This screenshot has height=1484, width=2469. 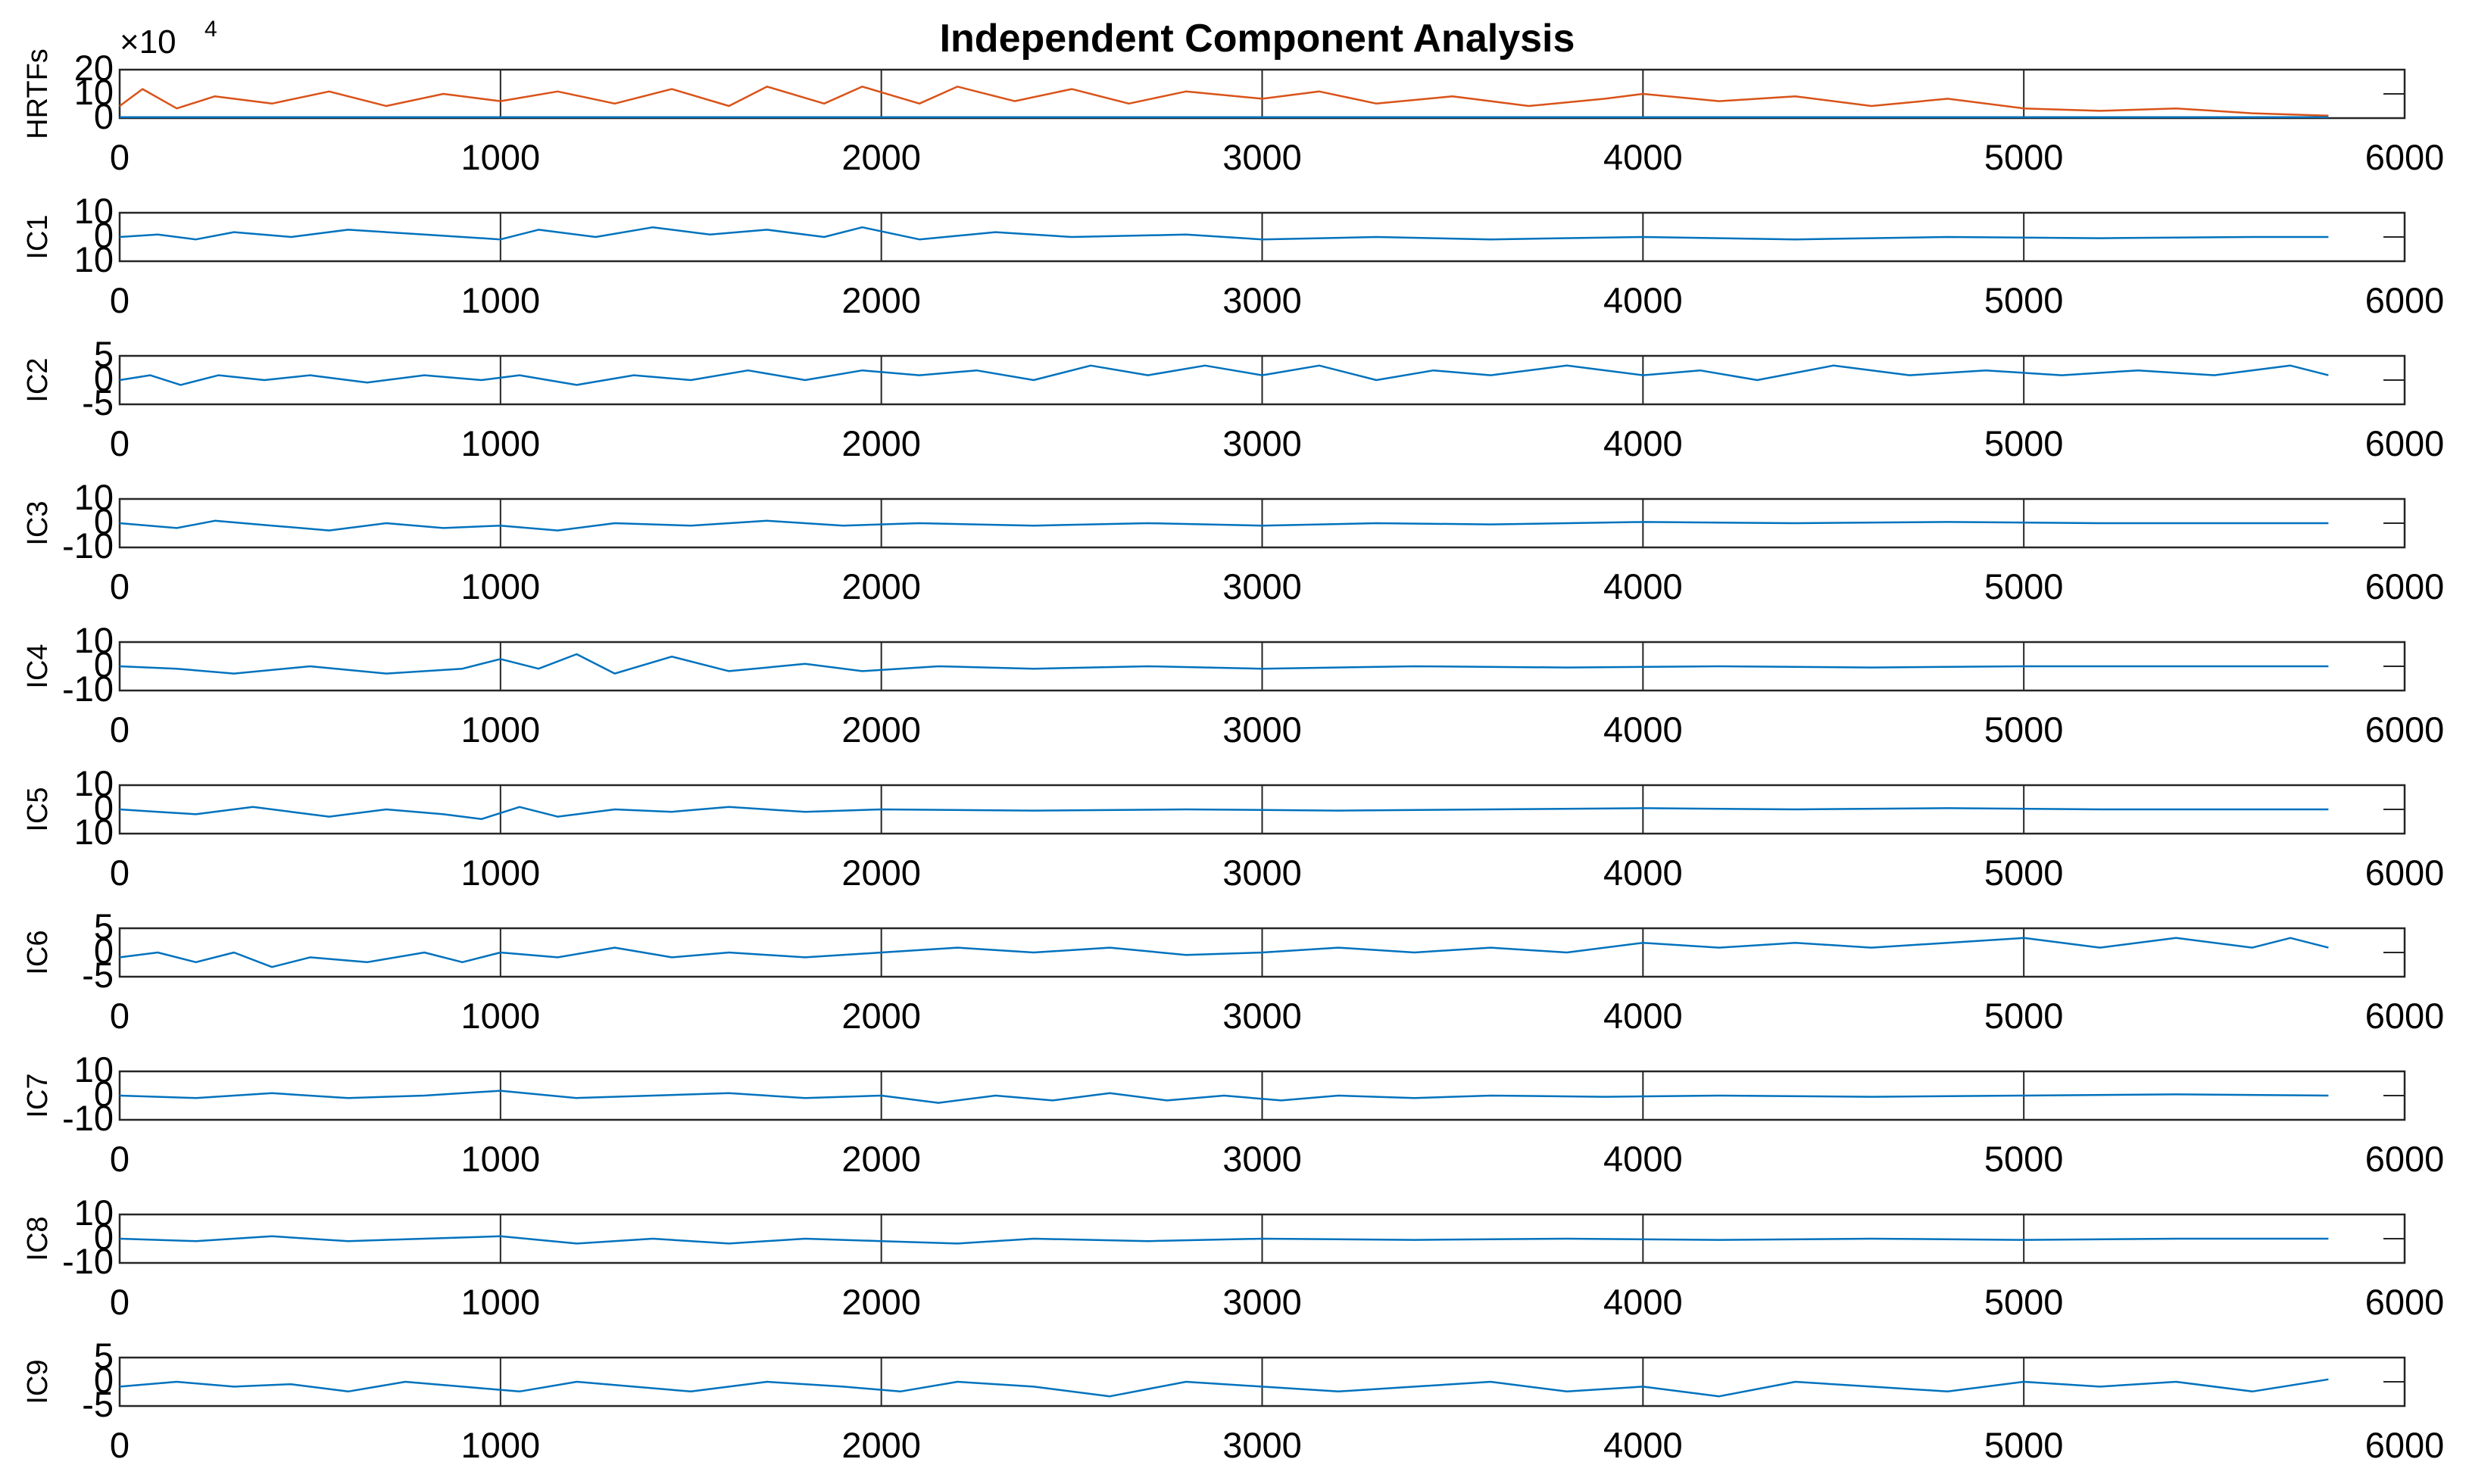 What do you see at coordinates (1643, 443) in the screenshot?
I see `subplot-3-x-tick-label: 4000` at bounding box center [1643, 443].